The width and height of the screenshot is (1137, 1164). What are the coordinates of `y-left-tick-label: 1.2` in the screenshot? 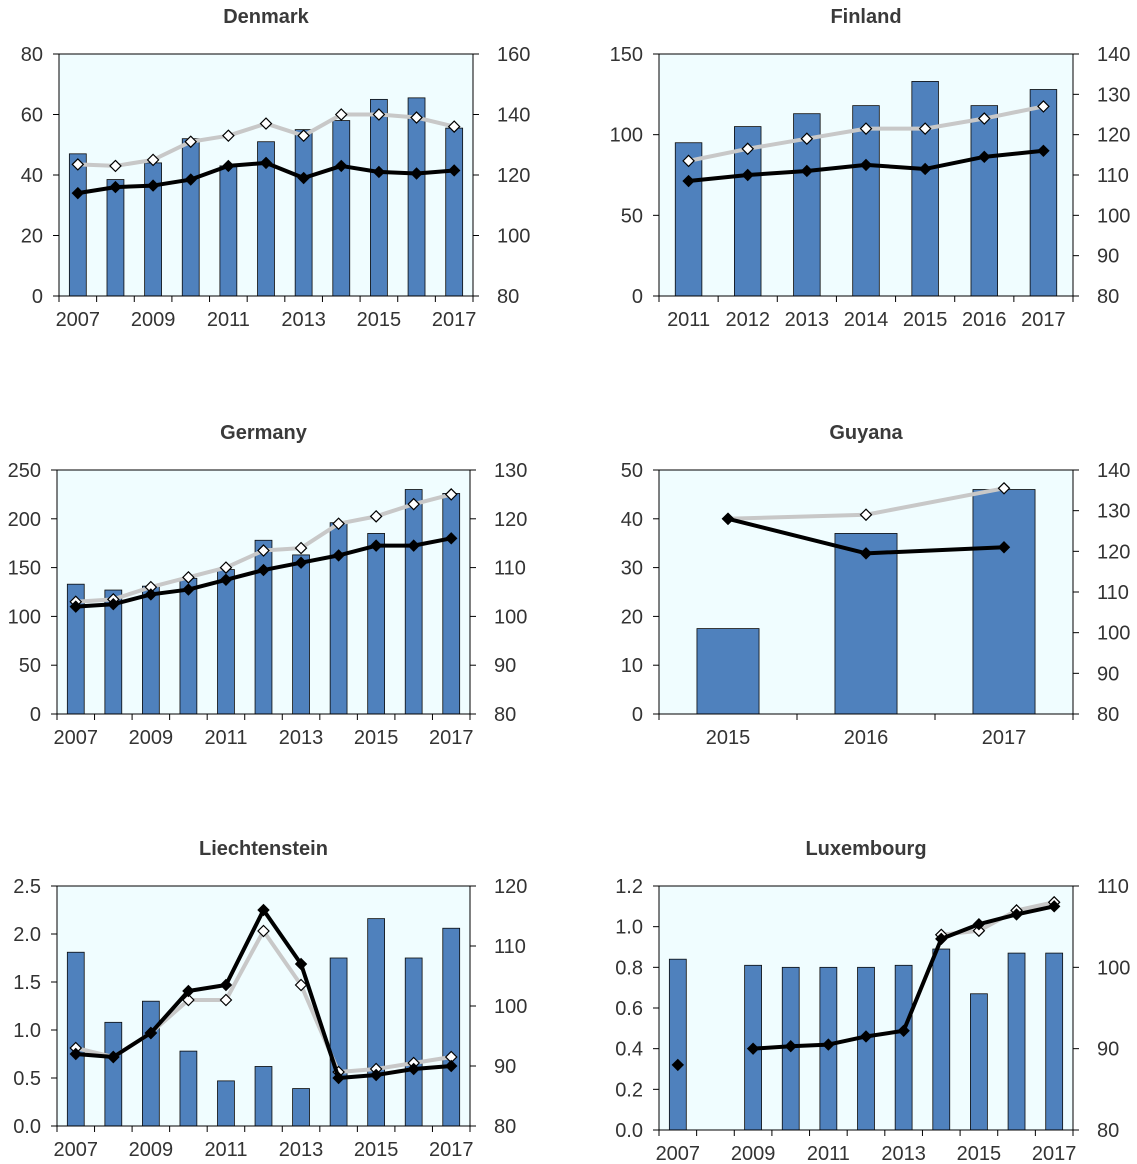 It's located at (629, 887).